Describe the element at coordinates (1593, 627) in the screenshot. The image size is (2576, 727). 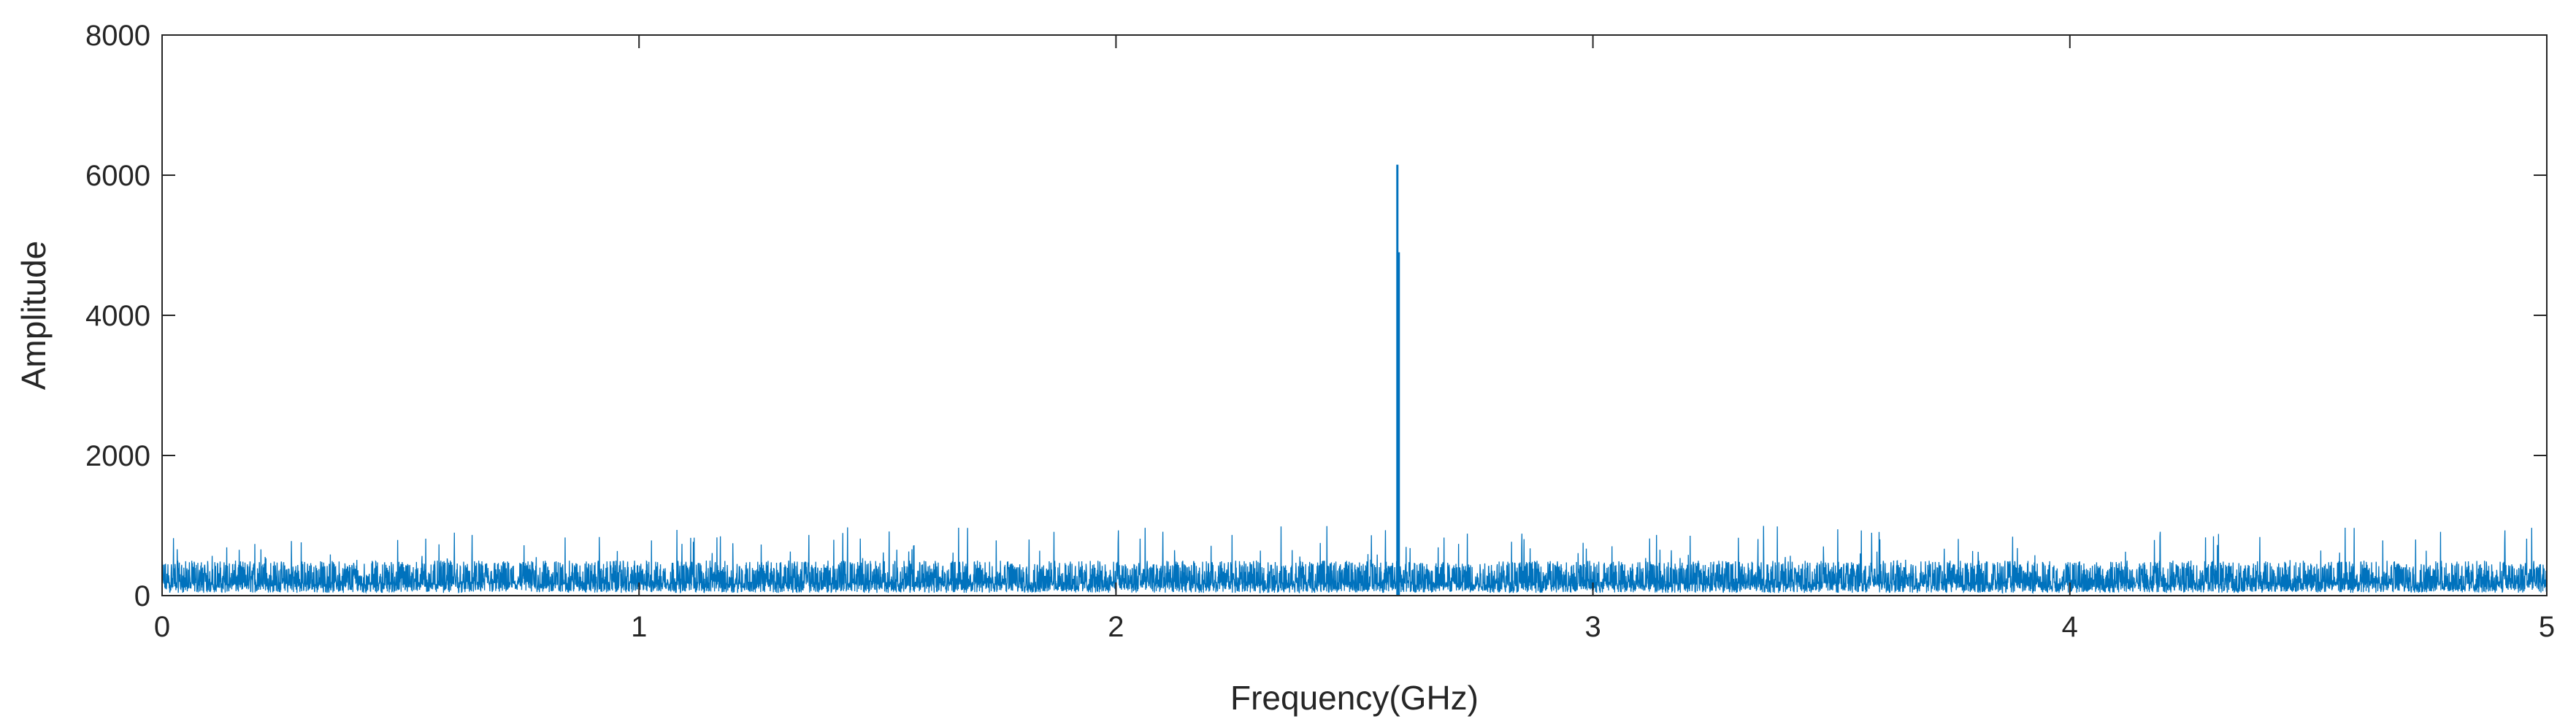
I see `x-tick-label: 3` at that location.